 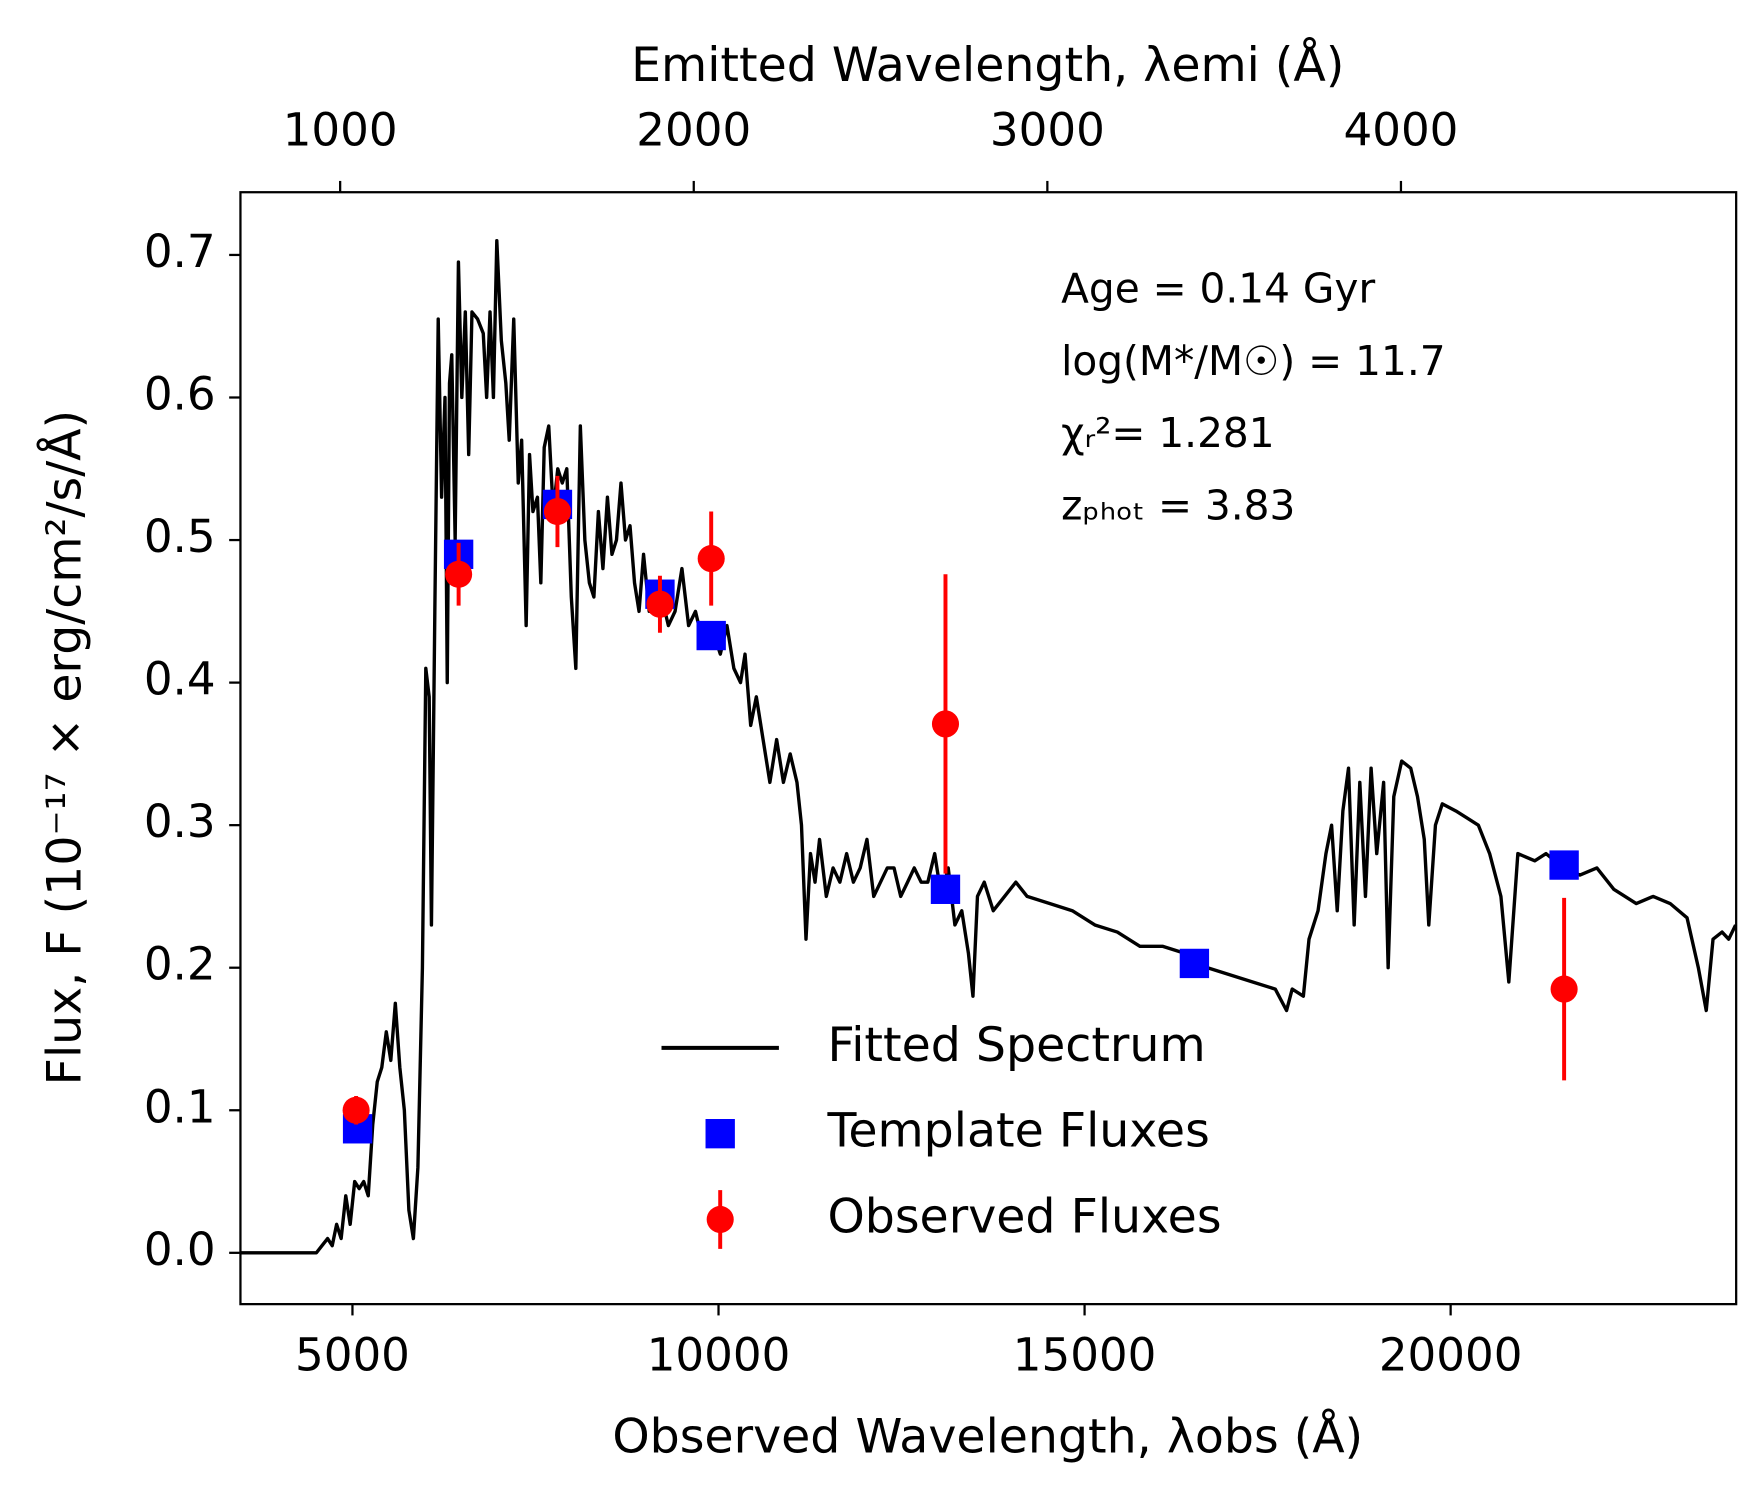 What do you see at coordinates (1253, 361) in the screenshot?
I see `annotation: log(M*/M☉) = 11.7` at bounding box center [1253, 361].